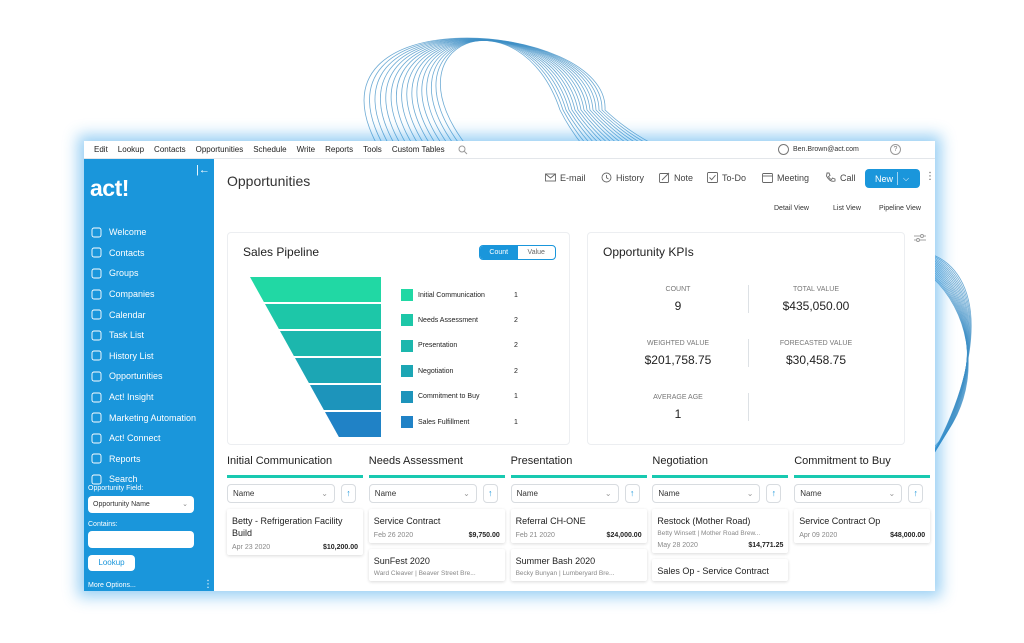  What do you see at coordinates (203, 170) in the screenshot?
I see `collapse-sidebar-icon: |←` at bounding box center [203, 170].